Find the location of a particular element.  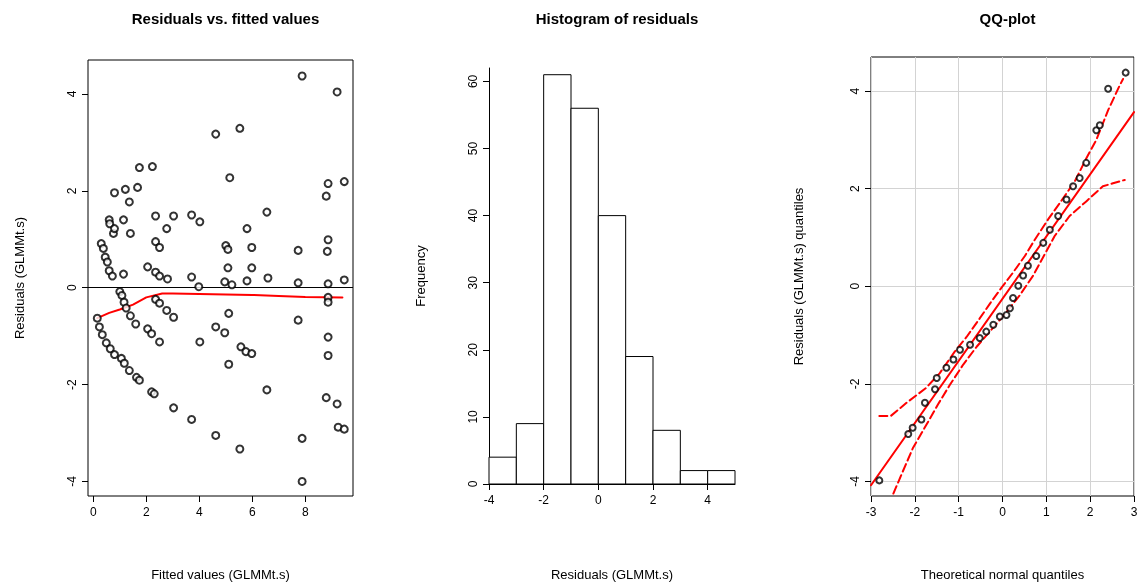

x-tick-label: 8 is located at coordinates (305, 512).